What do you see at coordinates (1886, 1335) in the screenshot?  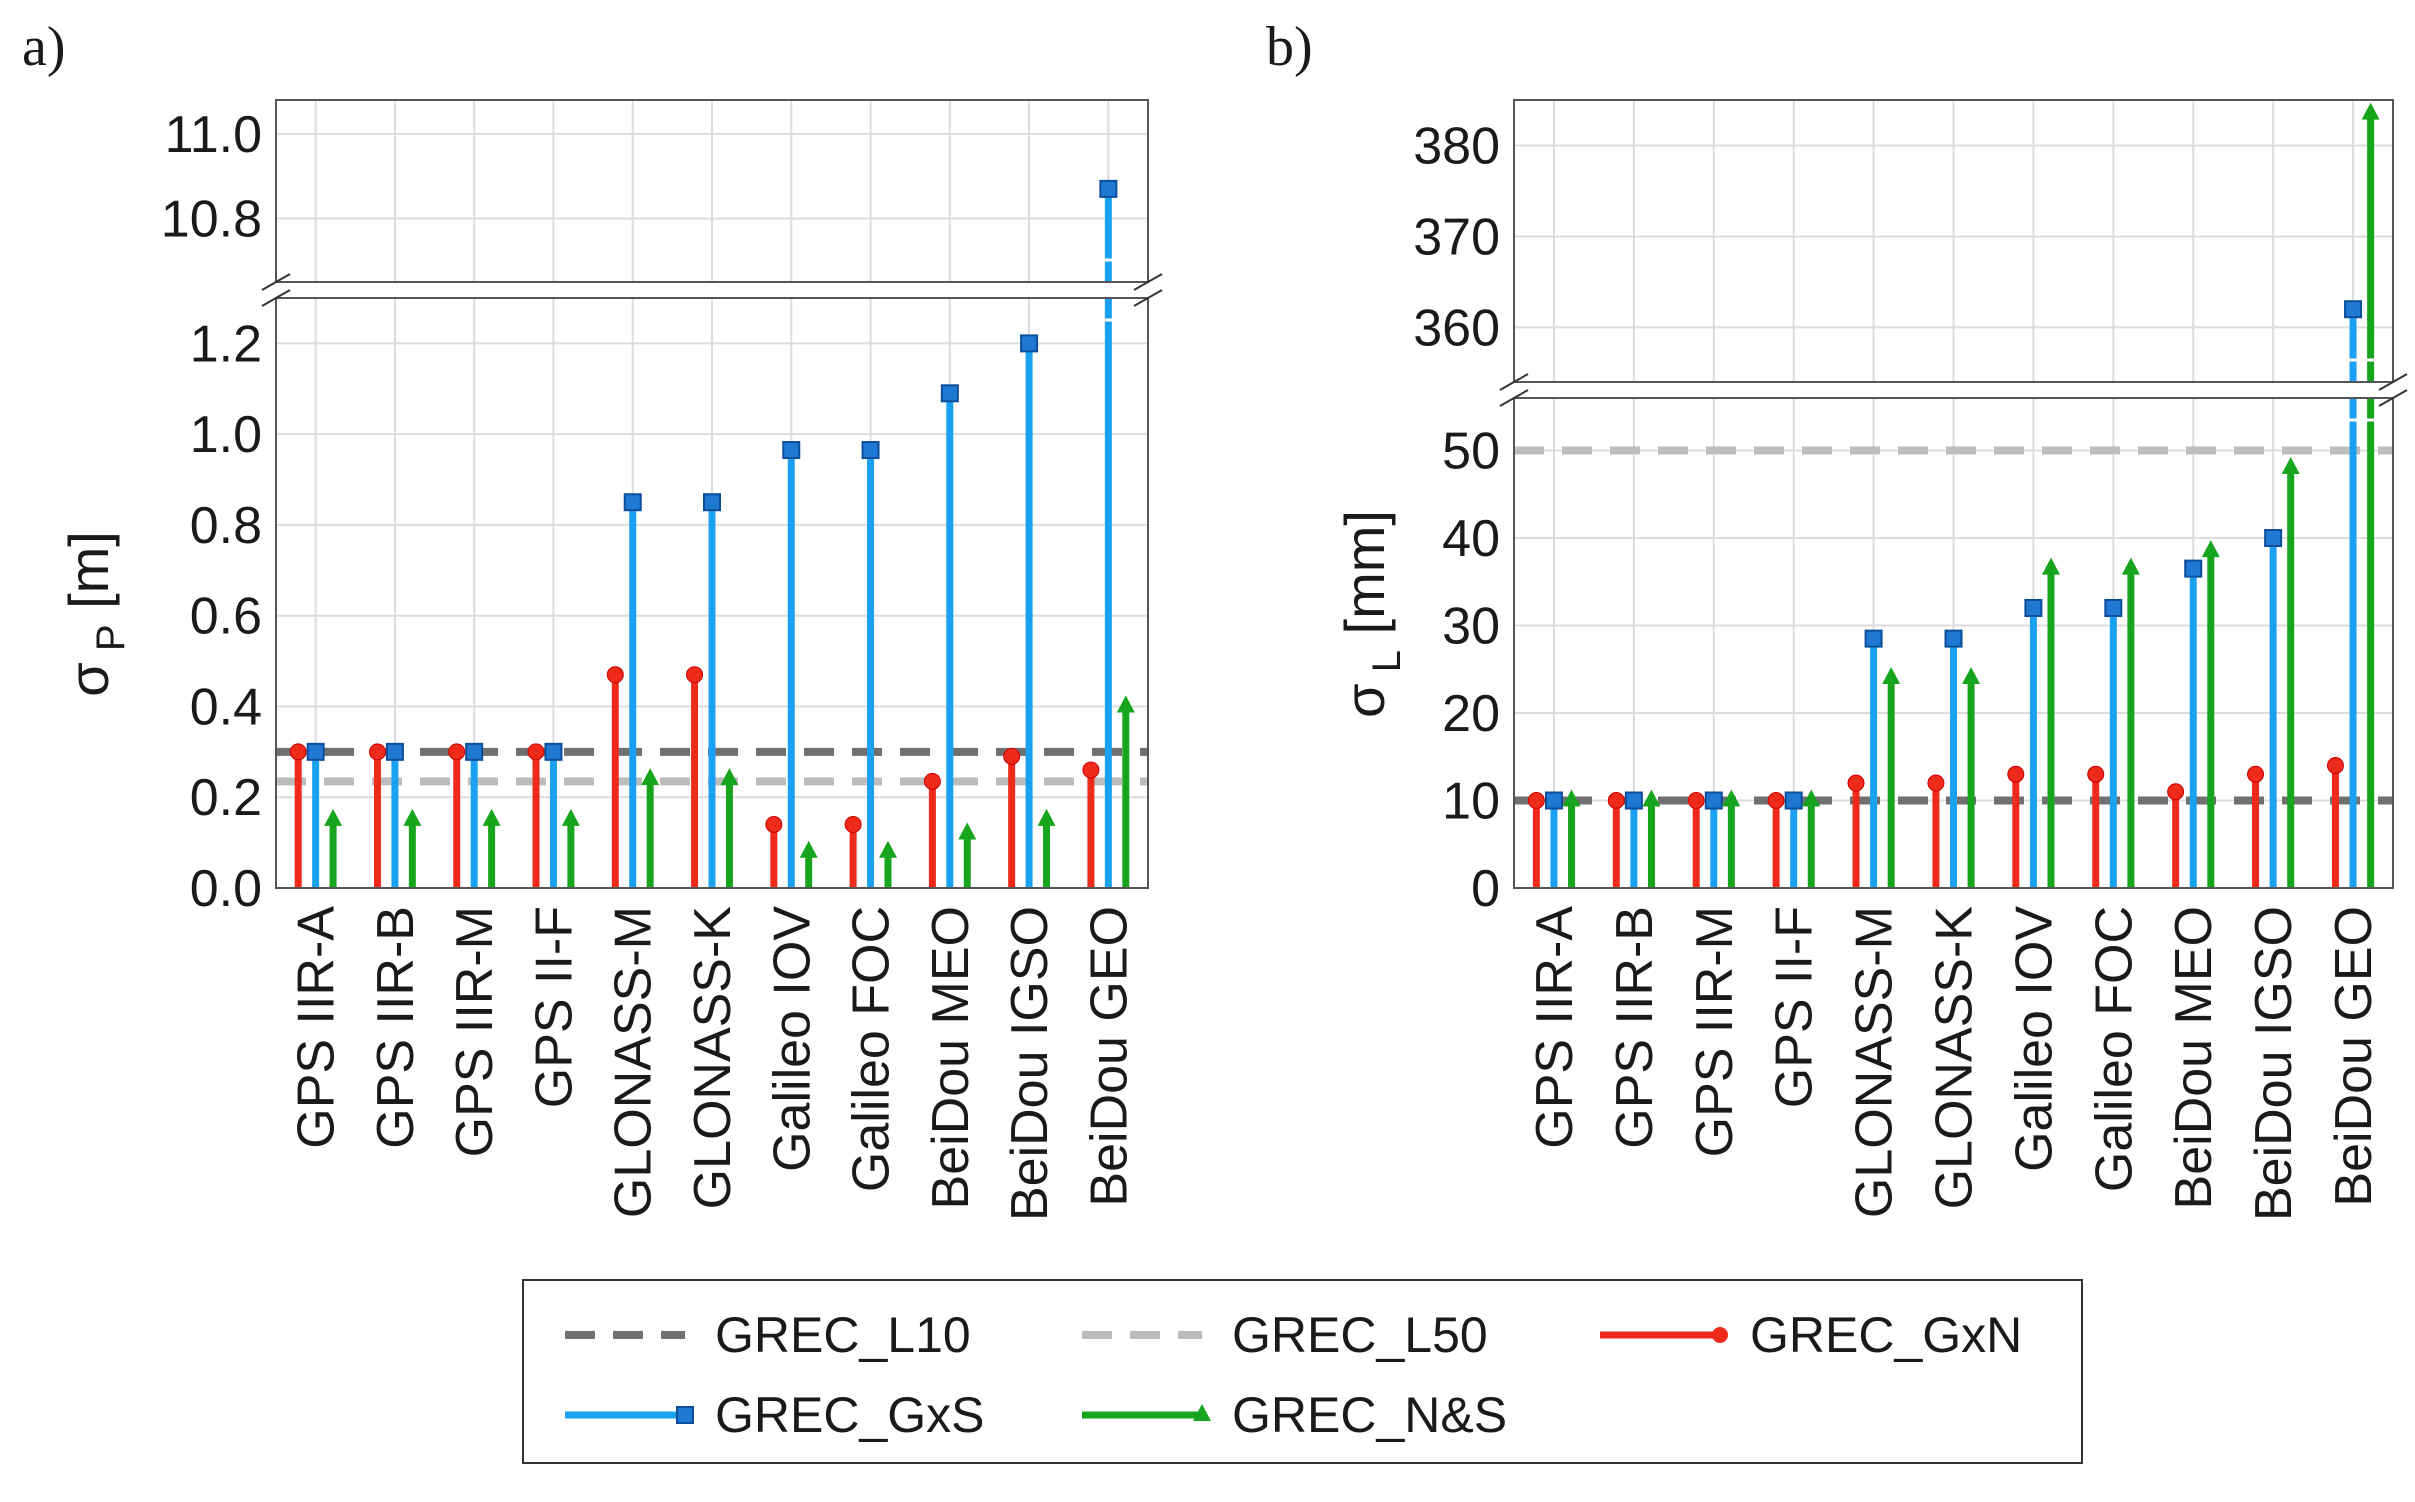 I see `legend-entry-grec-gxn-label: GREC_GxN` at bounding box center [1886, 1335].